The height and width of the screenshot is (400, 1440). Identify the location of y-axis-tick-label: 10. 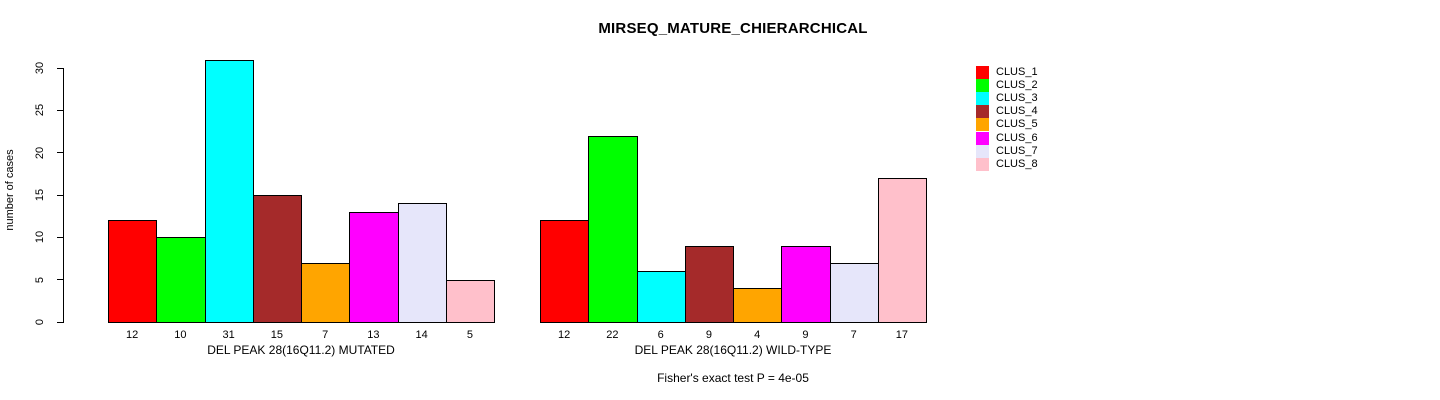
(40, 237).